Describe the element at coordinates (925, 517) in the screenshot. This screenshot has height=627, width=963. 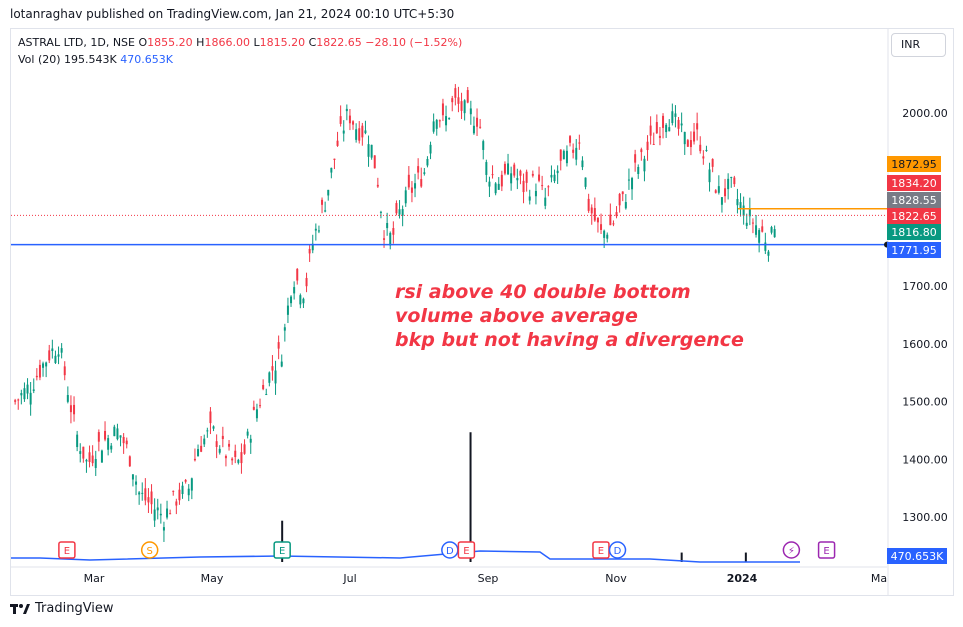
I see `price-tick-label: 1300.00` at that location.